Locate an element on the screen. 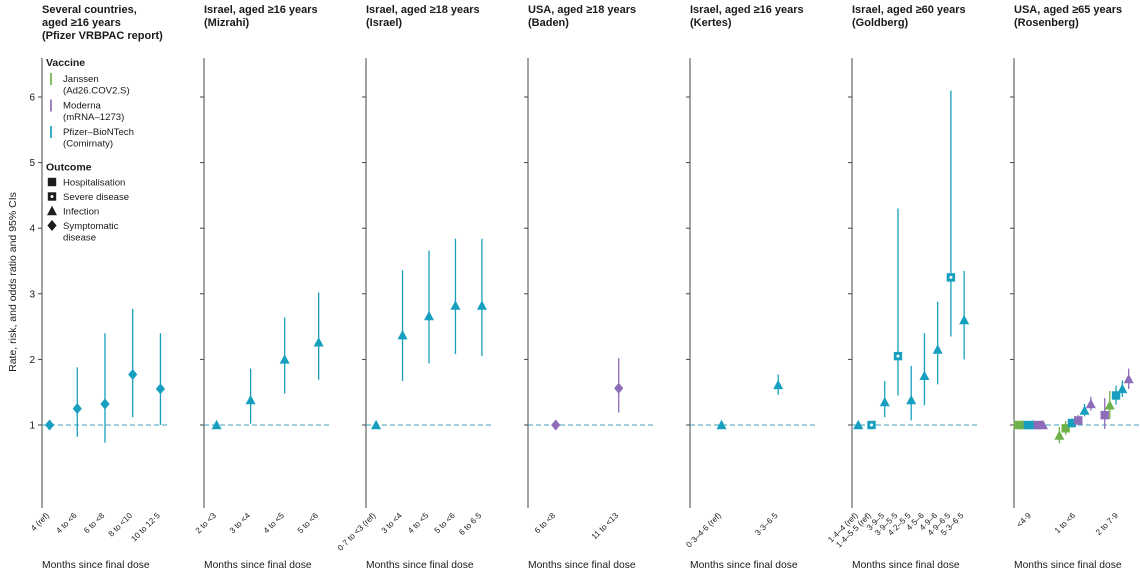 Image resolution: width=1140 pixels, height=578 pixels. legend-marker-square-dot-dot is located at coordinates (52, 196).